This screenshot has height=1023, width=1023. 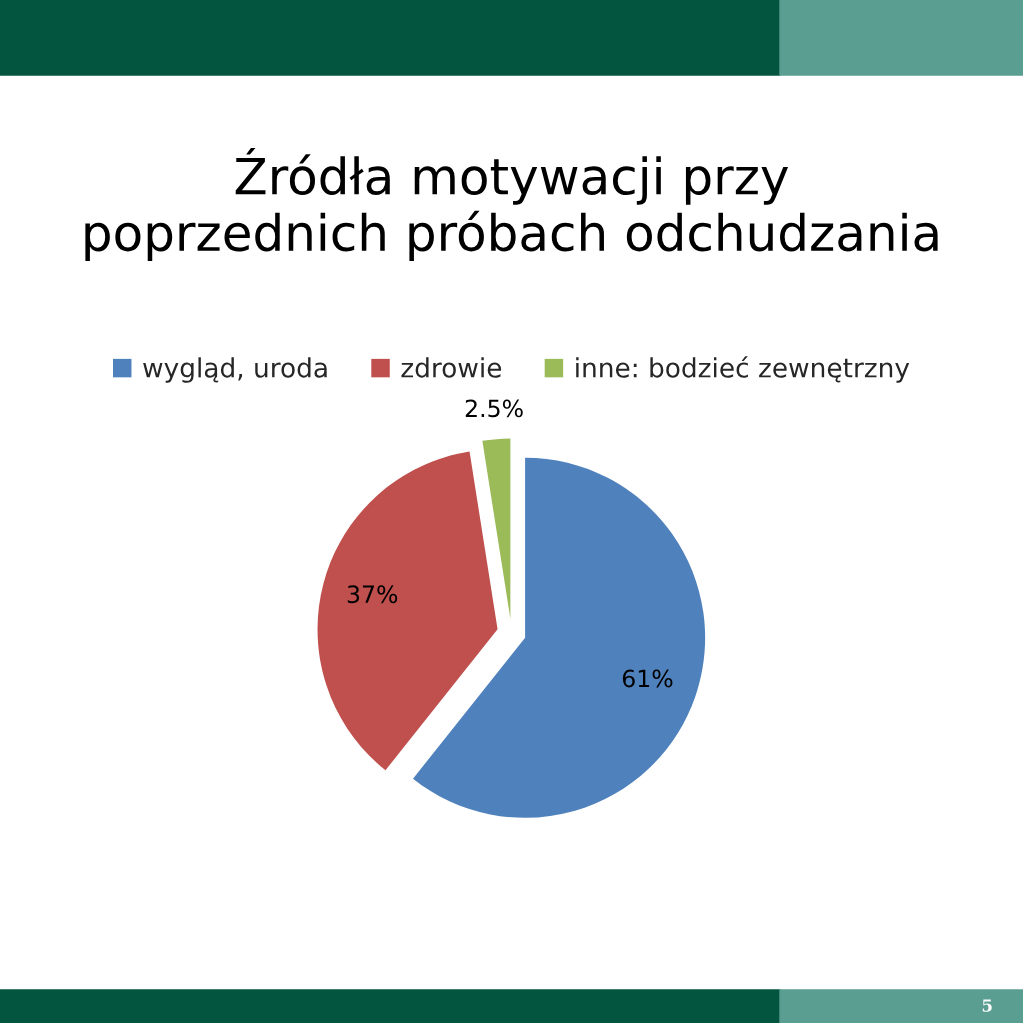 I want to click on text: 5, so click(x=987, y=1005).